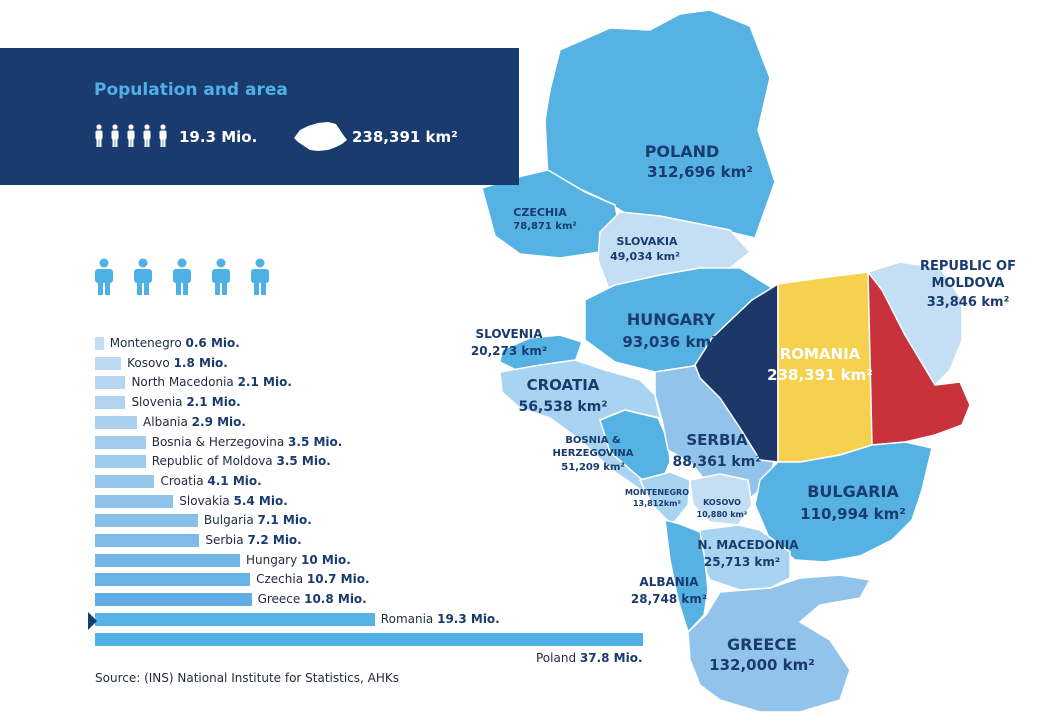  I want to click on header-area: 238,391 km², so click(405, 137).